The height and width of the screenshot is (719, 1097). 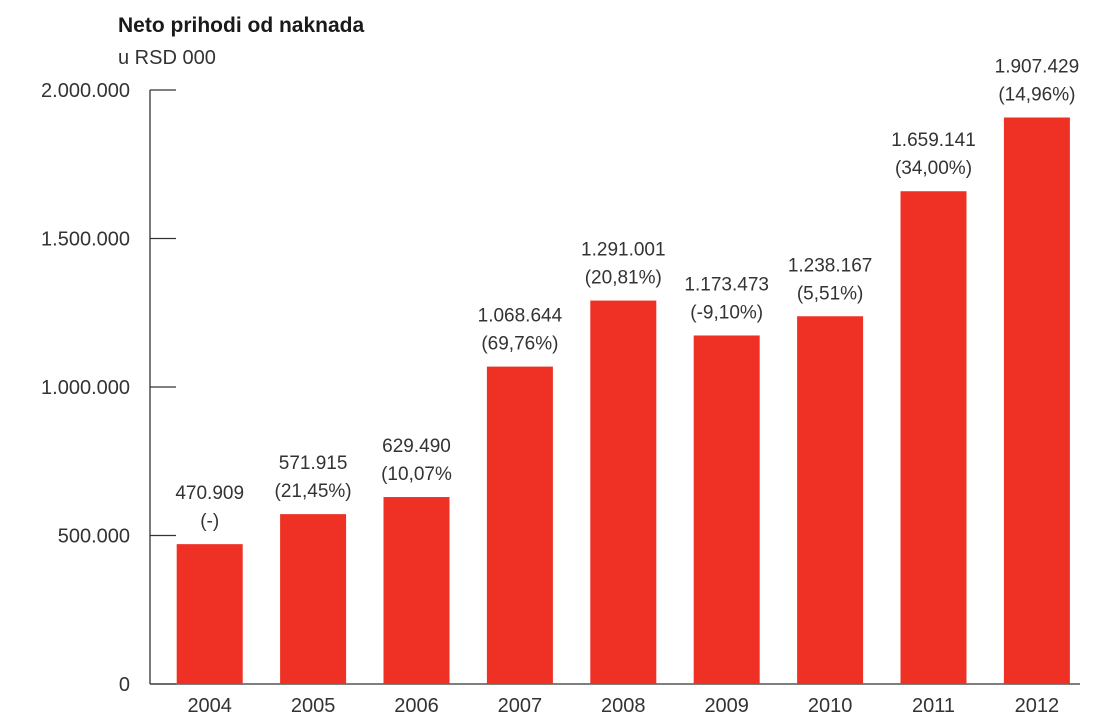 What do you see at coordinates (209, 521) in the screenshot?
I see `change-label: (-)` at bounding box center [209, 521].